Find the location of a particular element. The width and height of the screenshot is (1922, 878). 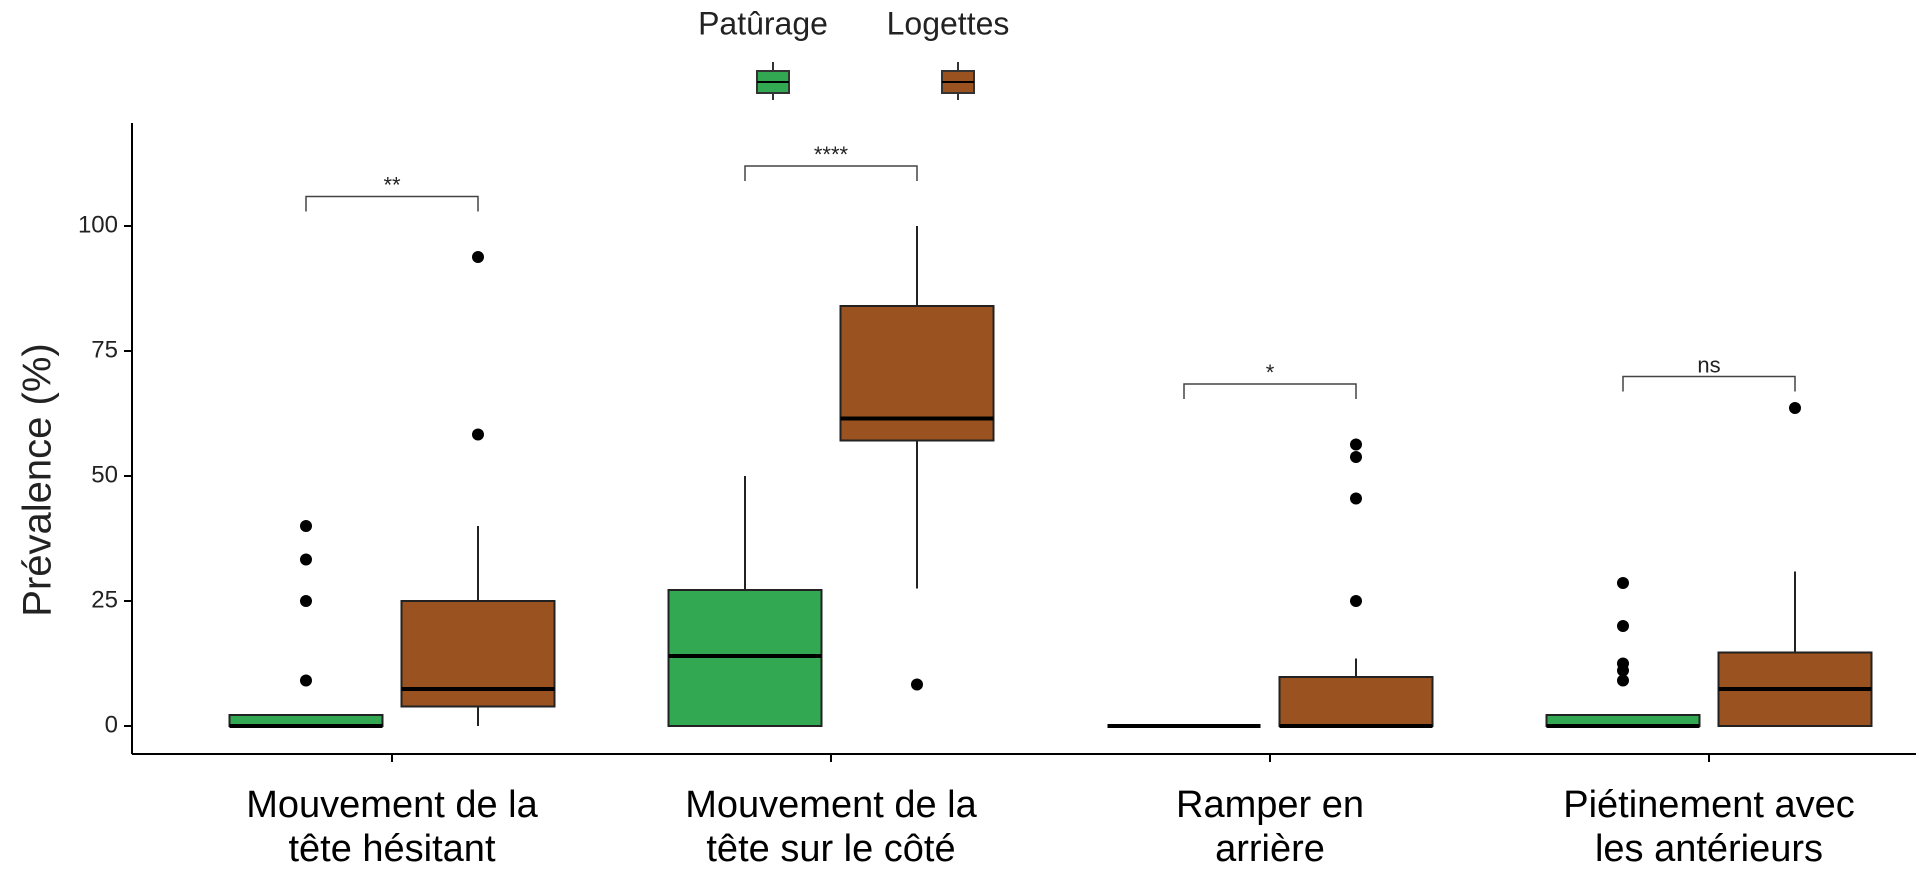

y-tick-label: 25 is located at coordinates (104, 599).